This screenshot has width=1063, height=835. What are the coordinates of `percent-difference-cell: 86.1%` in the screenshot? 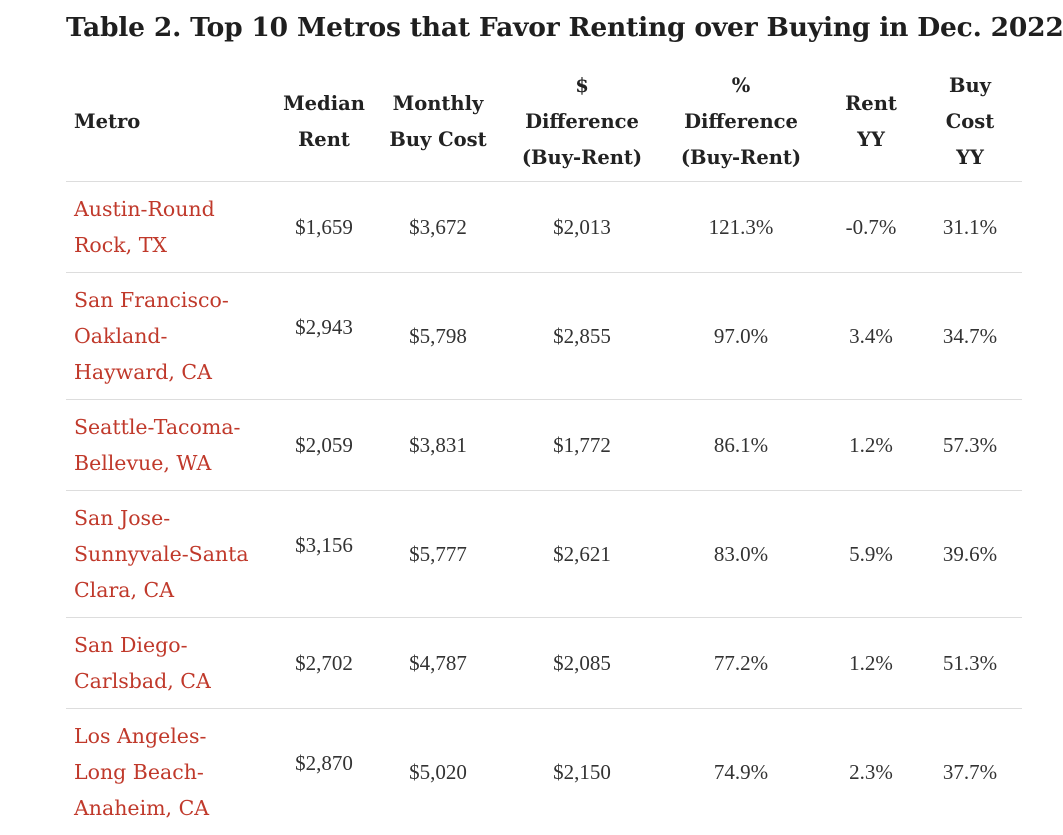 It's located at (741, 445).